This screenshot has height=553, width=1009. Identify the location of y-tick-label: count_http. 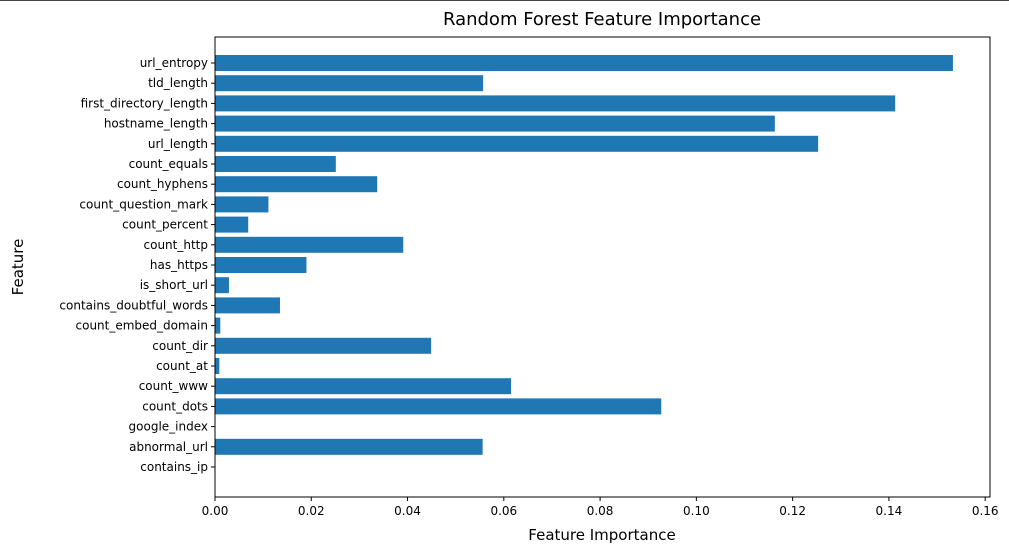
(176, 245).